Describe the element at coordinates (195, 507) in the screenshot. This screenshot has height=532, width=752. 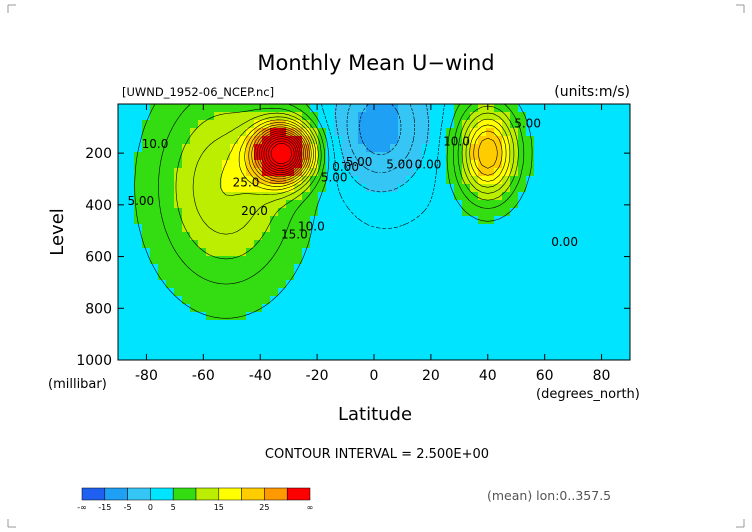
I see `colorbar-labels: -∞ -15 -5 0 5 15 25 ∞` at that location.